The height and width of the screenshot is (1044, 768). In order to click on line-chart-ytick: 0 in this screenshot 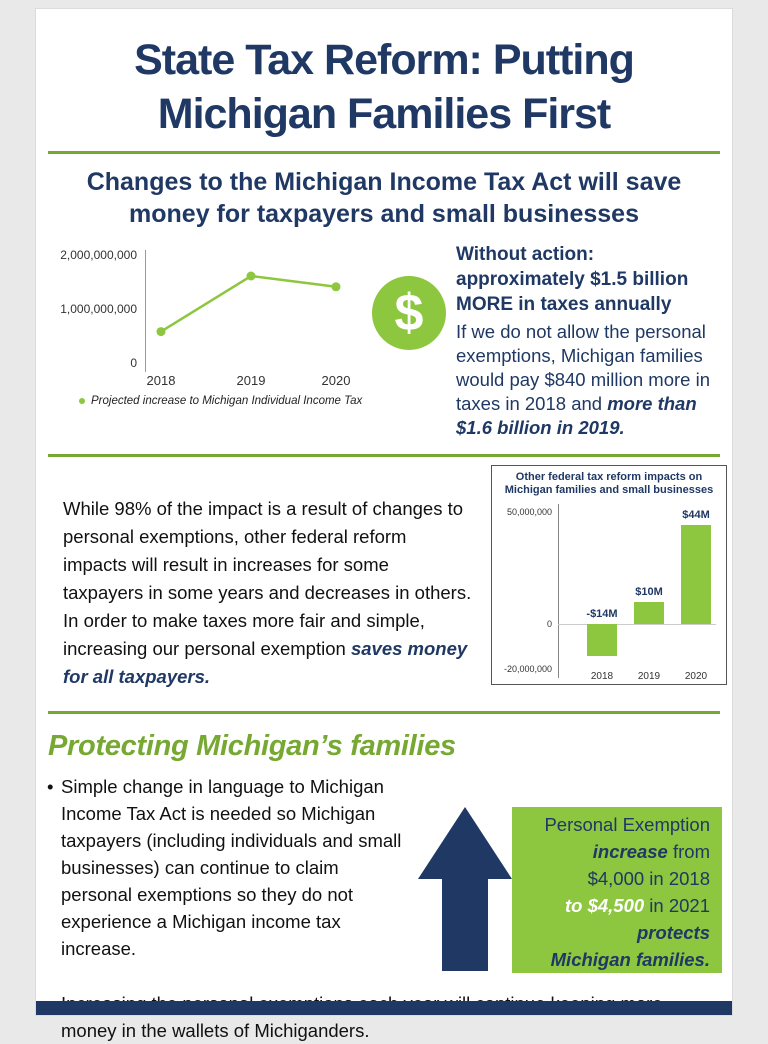, I will do `click(133, 363)`.